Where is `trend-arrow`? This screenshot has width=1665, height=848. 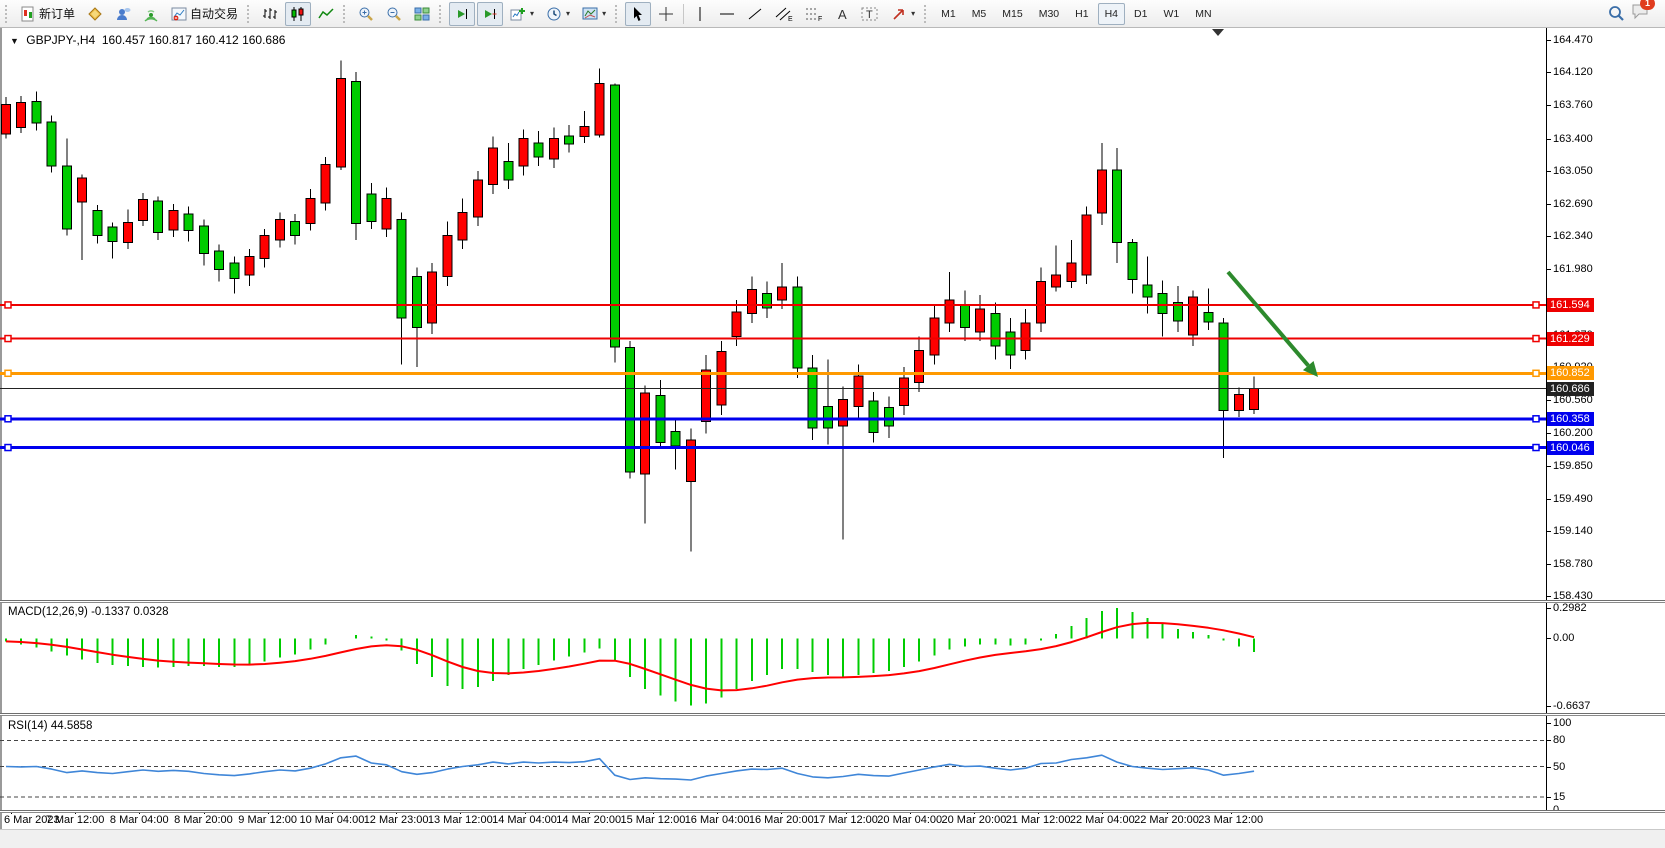 trend-arrow is located at coordinates (1268, 318).